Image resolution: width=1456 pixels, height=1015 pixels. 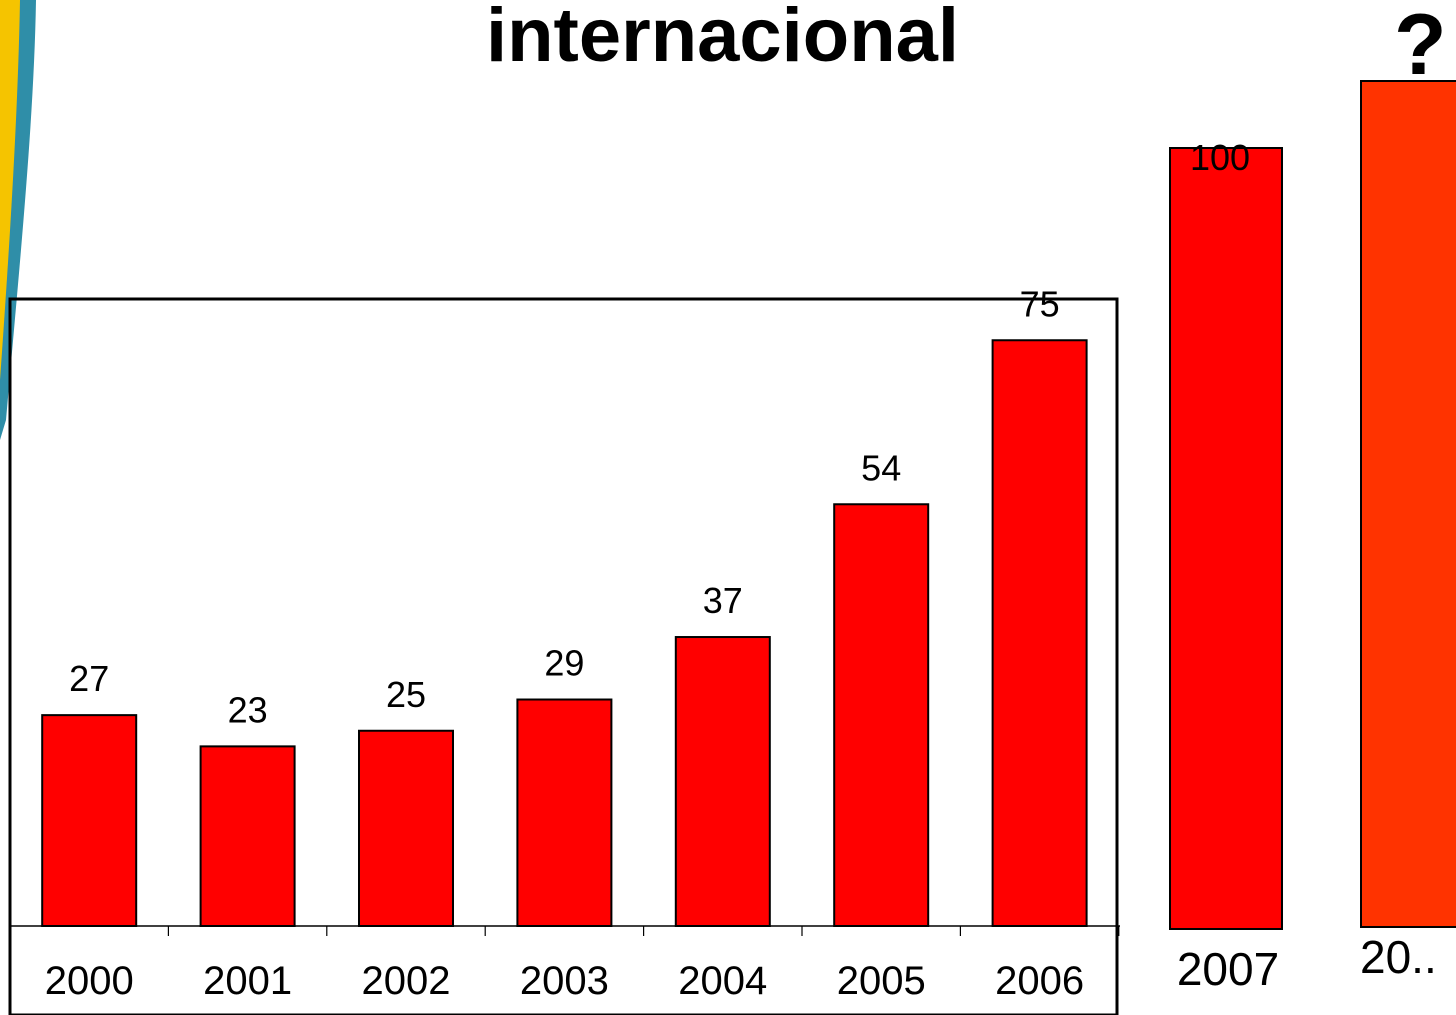 What do you see at coordinates (247, 981) in the screenshot?
I see `x-tick-label-2001: 2001` at bounding box center [247, 981].